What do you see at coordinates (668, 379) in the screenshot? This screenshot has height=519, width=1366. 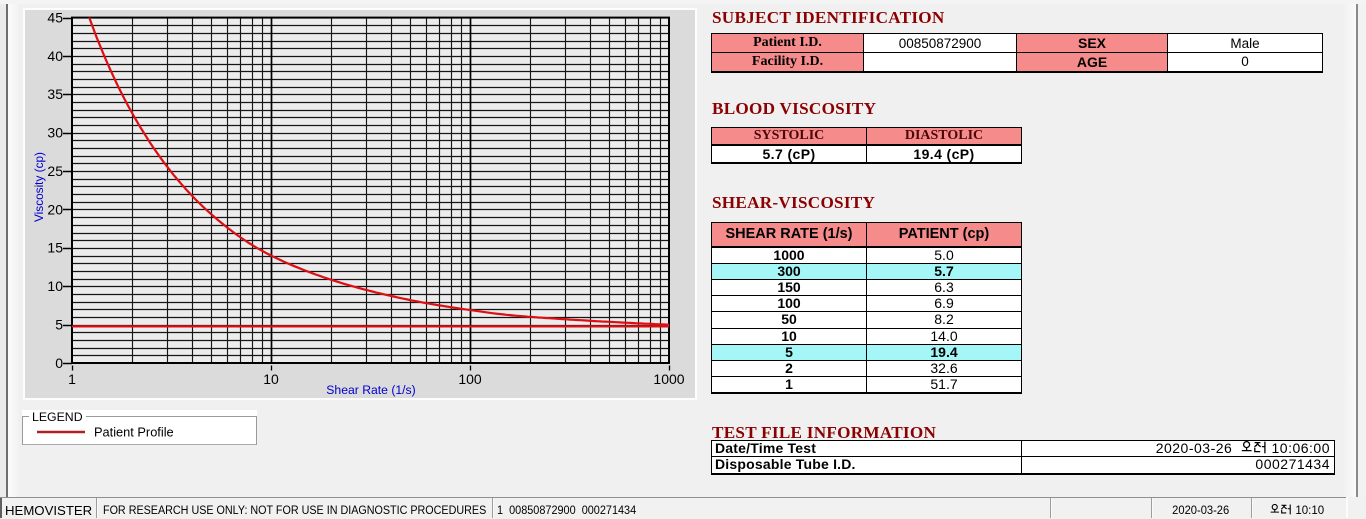 I see `svg-text: 1000` at bounding box center [668, 379].